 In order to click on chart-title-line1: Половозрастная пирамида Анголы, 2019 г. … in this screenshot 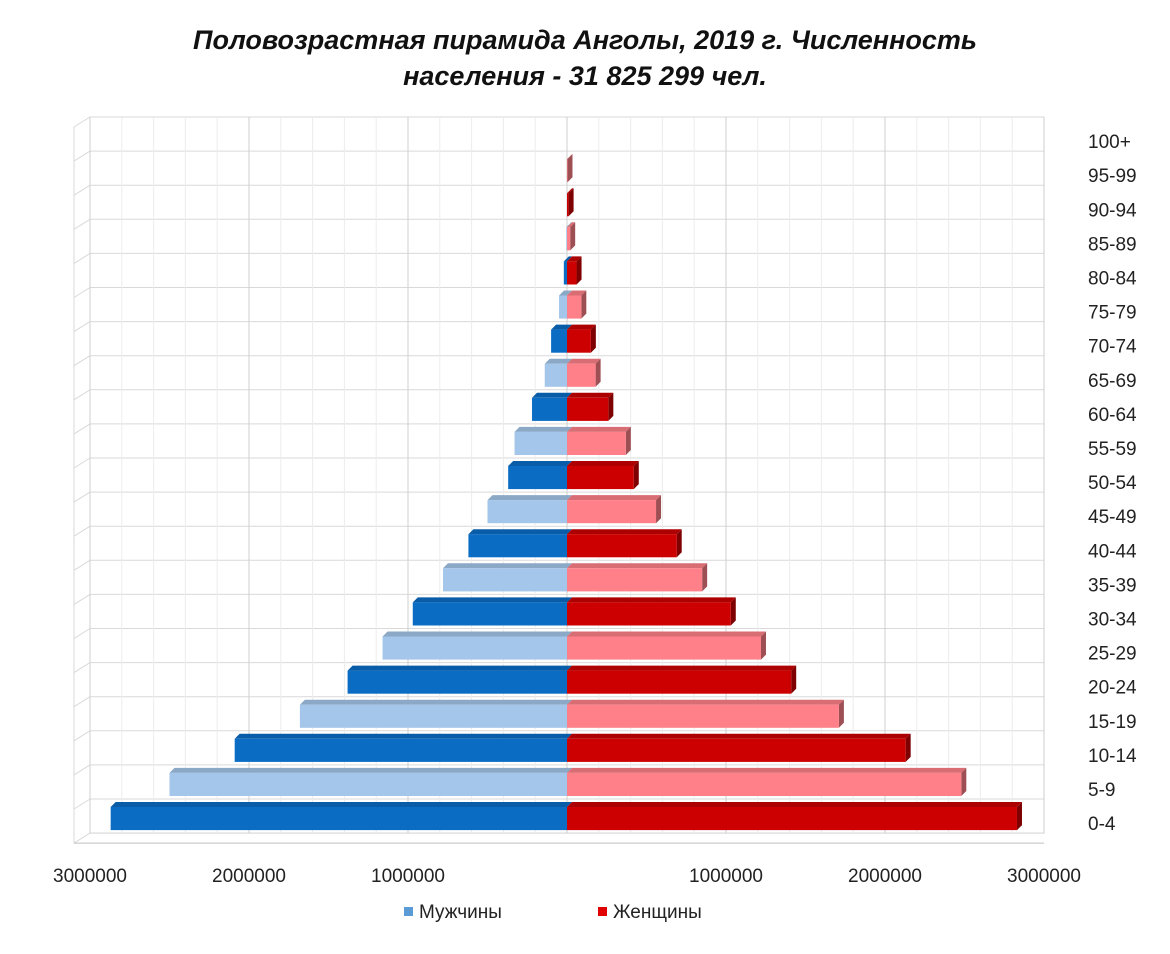, I will do `click(585, 40)`.